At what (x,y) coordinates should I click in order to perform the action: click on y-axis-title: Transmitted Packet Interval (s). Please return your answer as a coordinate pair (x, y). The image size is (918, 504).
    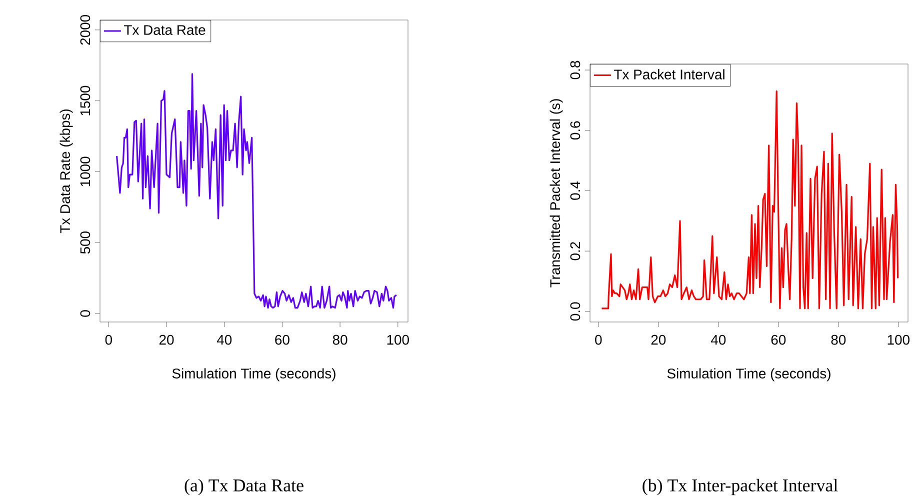
    Looking at the image, I should click on (556, 193).